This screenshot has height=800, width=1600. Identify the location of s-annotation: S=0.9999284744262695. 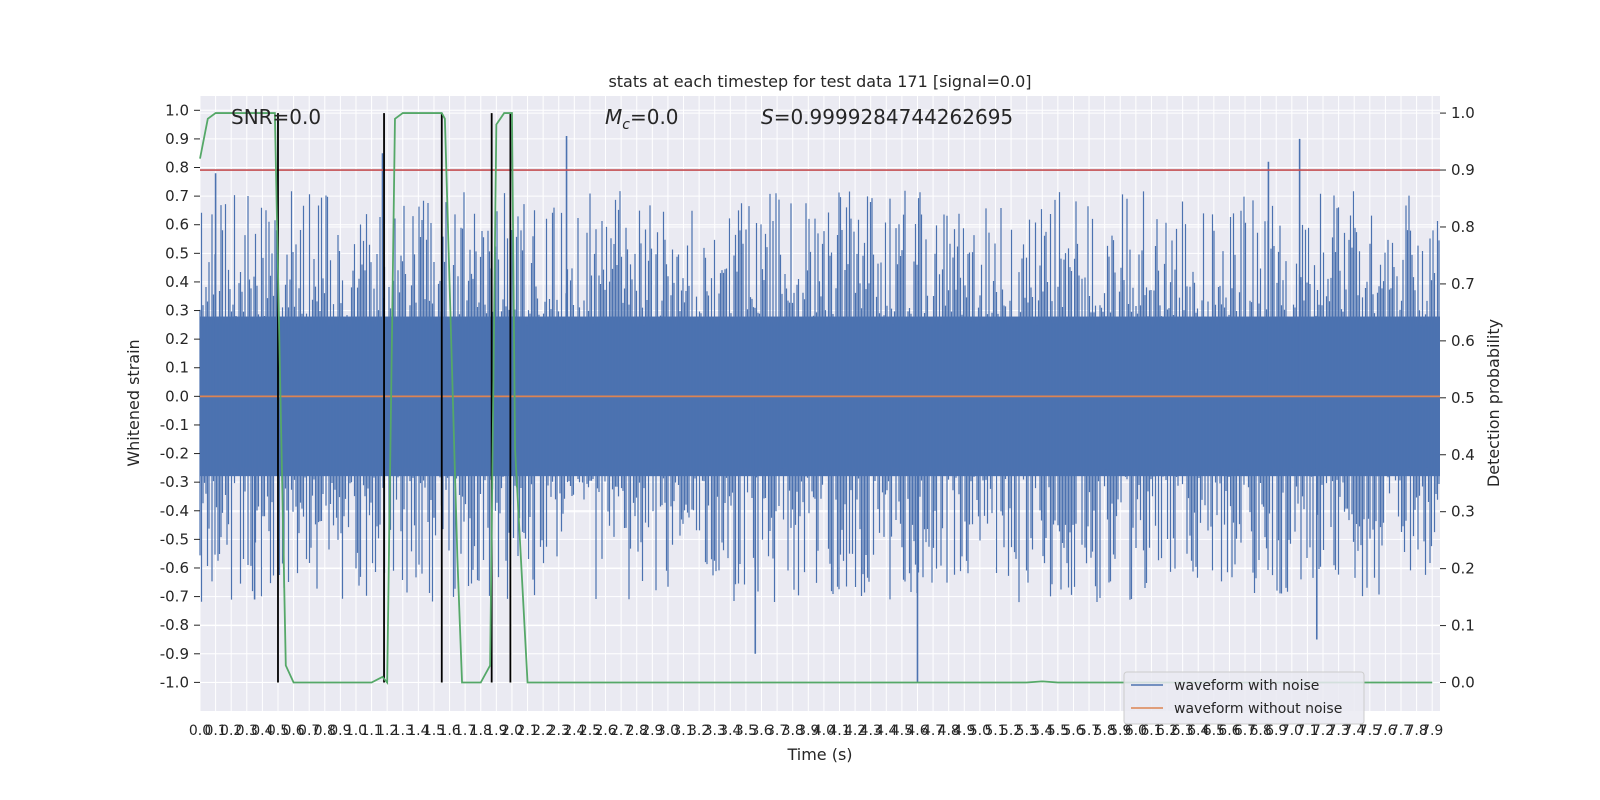
(887, 117).